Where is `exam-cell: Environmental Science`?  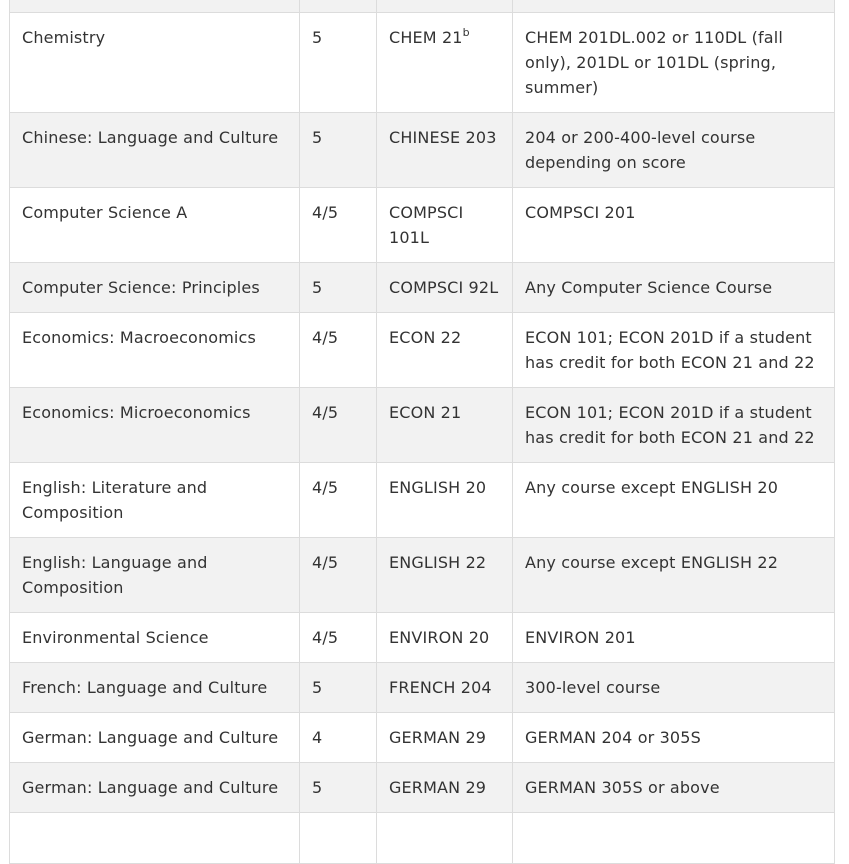 exam-cell: Environmental Science is located at coordinates (154, 637).